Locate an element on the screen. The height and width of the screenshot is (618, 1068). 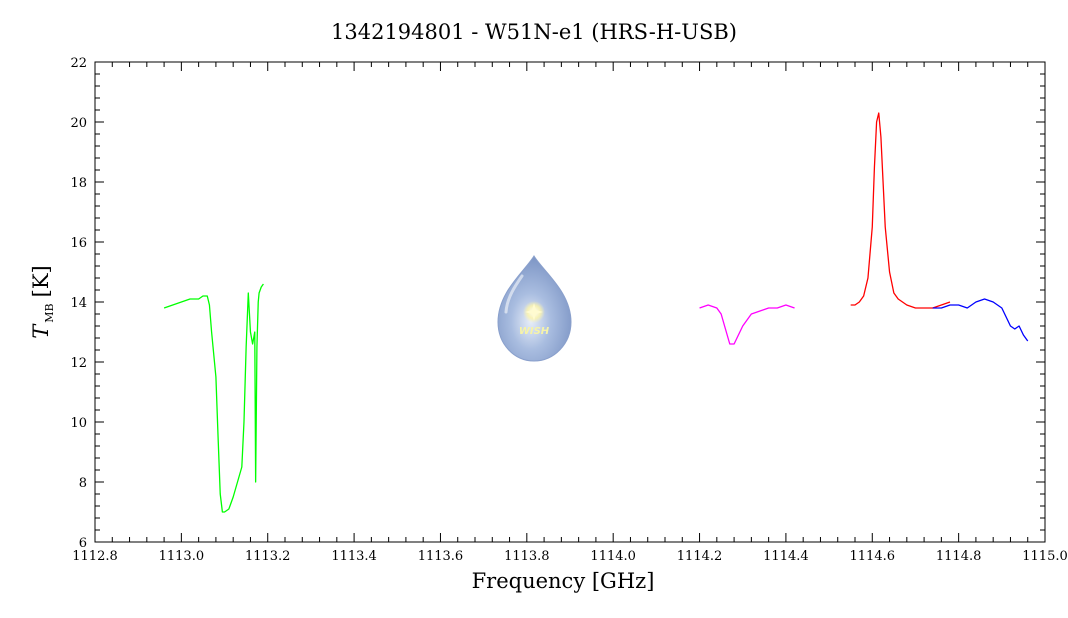
wish-logo: WISH is located at coordinates (534, 308).